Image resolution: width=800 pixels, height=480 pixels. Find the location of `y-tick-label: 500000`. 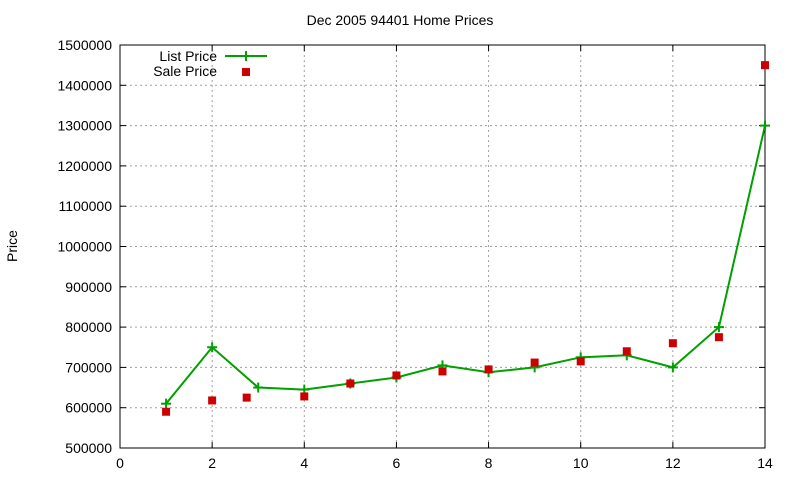

y-tick-label: 500000 is located at coordinates (88, 448).